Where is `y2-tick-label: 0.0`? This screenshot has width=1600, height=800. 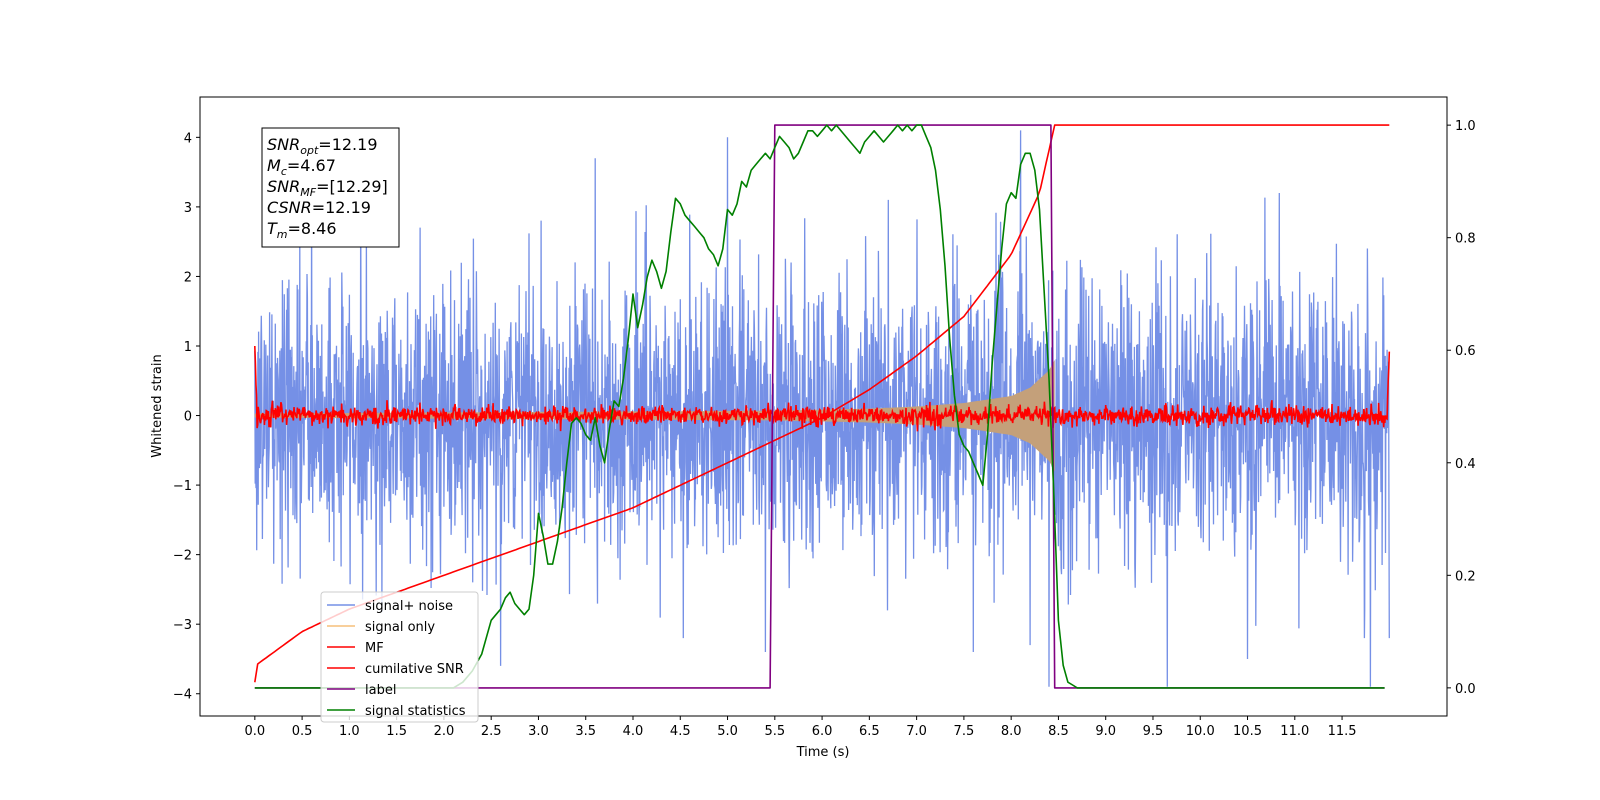 y2-tick-label: 0.0 is located at coordinates (1465, 689).